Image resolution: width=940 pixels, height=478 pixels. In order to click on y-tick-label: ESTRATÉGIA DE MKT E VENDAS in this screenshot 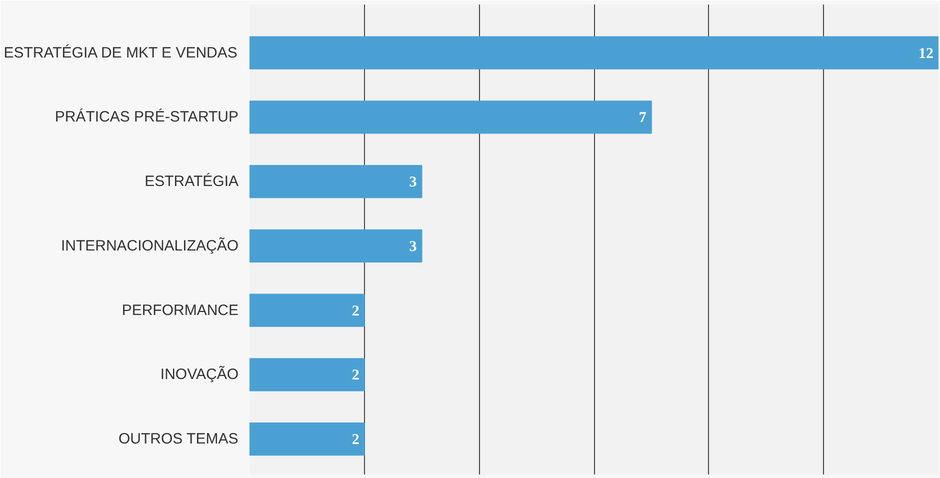, I will do `click(121, 52)`.